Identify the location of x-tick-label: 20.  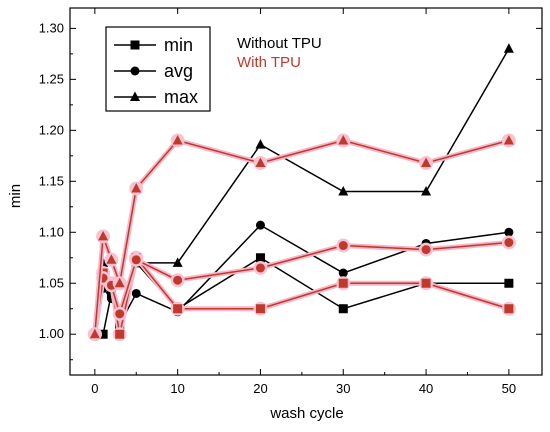
(260, 388).